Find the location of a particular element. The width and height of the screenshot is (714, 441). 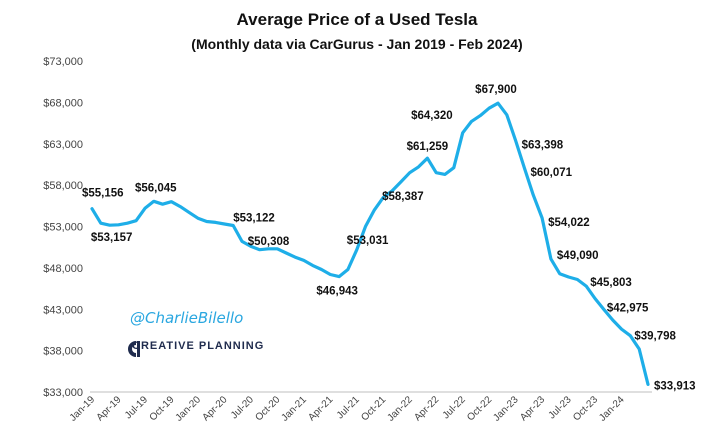

data-label: $53,157 is located at coordinates (112, 238).